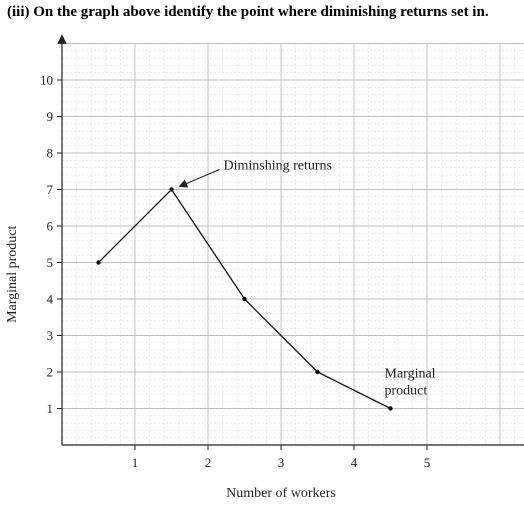 The height and width of the screenshot is (508, 524). Describe the element at coordinates (50, 299) in the screenshot. I see `y-tick-label: 4` at that location.